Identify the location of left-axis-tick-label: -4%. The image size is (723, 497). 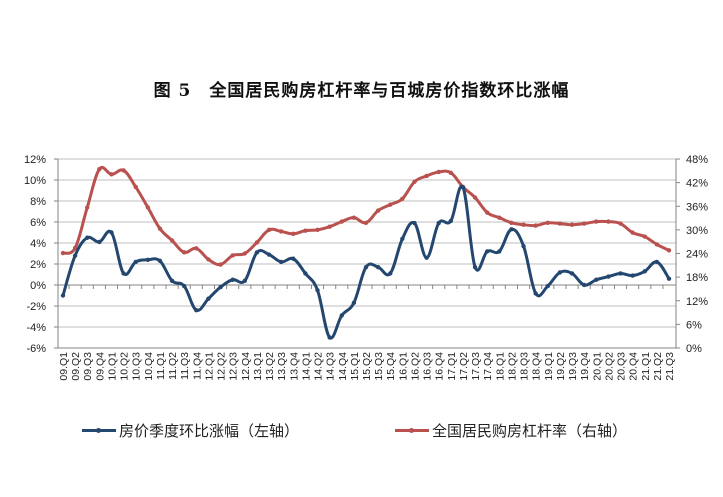
(36, 328).